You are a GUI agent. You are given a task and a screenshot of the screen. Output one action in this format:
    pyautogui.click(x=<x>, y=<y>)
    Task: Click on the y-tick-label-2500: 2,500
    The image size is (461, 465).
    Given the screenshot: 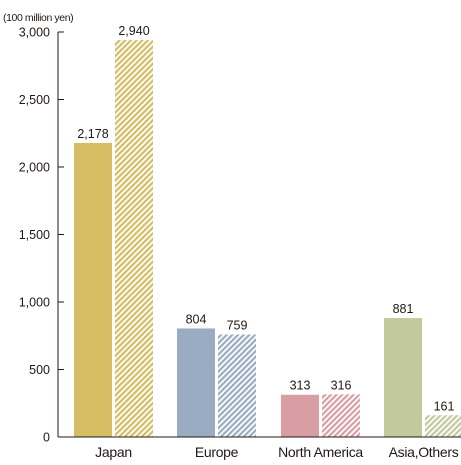 What is the action you would take?
    pyautogui.click(x=34, y=100)
    